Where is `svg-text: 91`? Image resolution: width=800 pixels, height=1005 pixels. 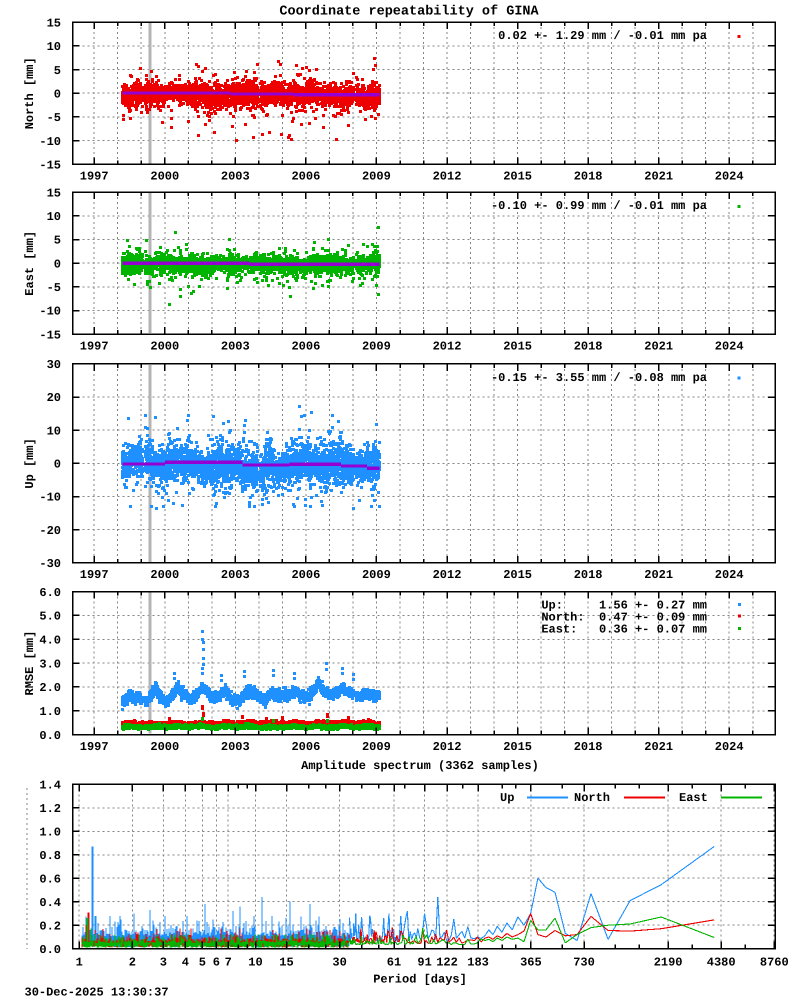
svg-text: 91 is located at coordinates (424, 962).